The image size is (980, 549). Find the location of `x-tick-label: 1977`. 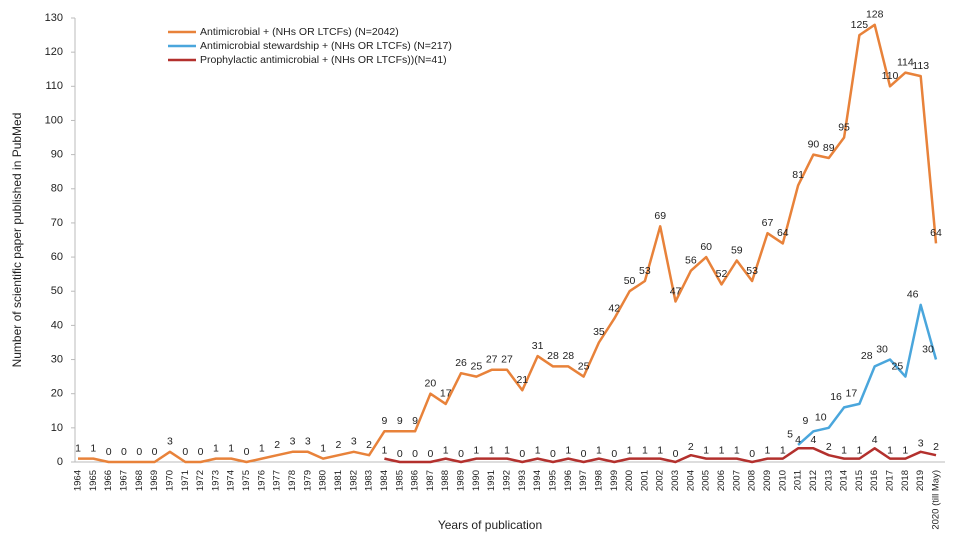

x-tick-label: 1977 is located at coordinates (277, 480).